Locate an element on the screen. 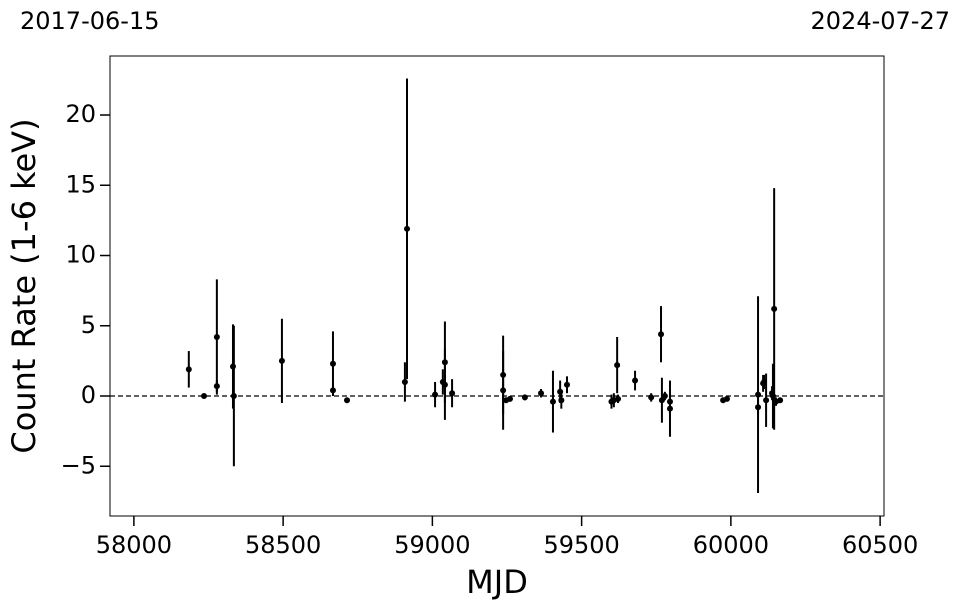 The image size is (962, 613). y-tick-label: 5 is located at coordinates (88, 325).